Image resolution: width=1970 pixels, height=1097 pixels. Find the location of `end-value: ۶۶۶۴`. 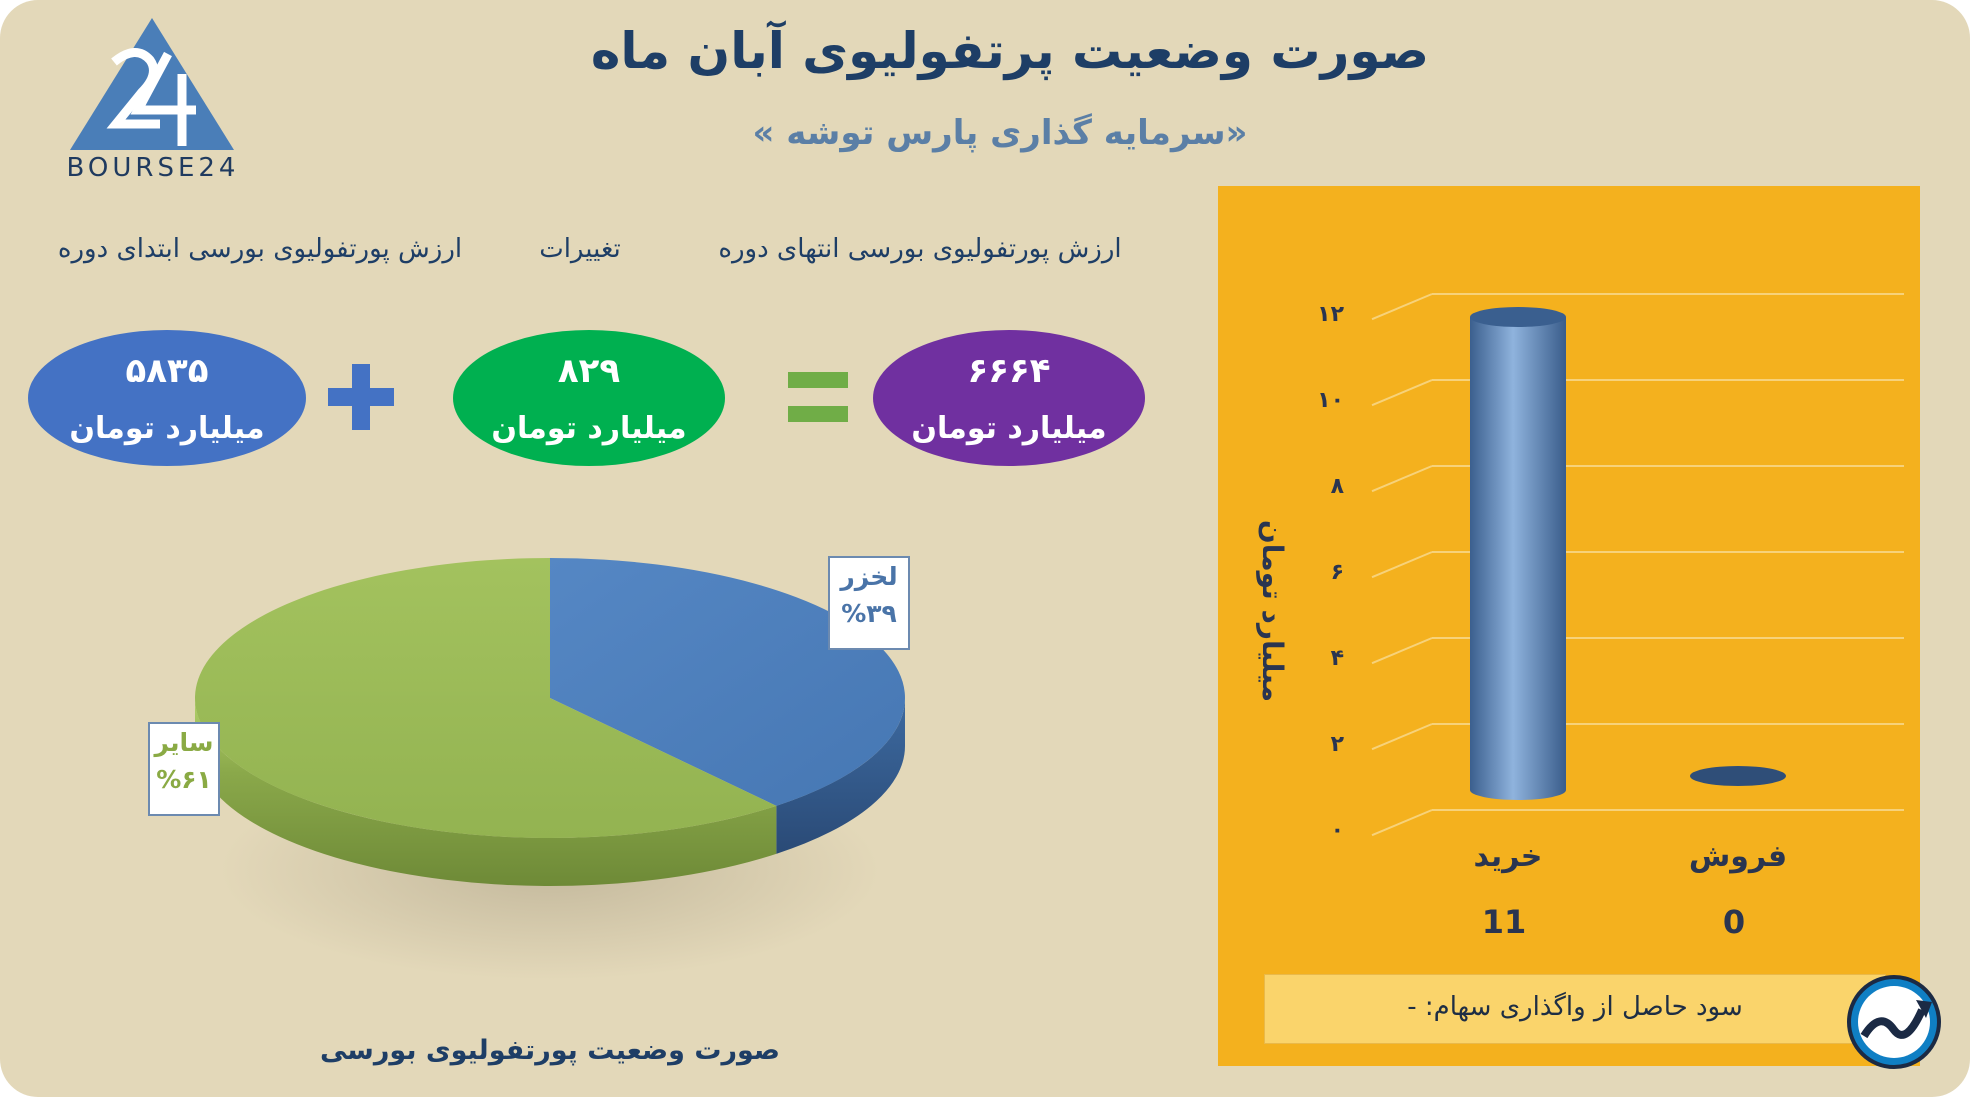

end-value: ۶۶۶۴ is located at coordinates (1009, 370).